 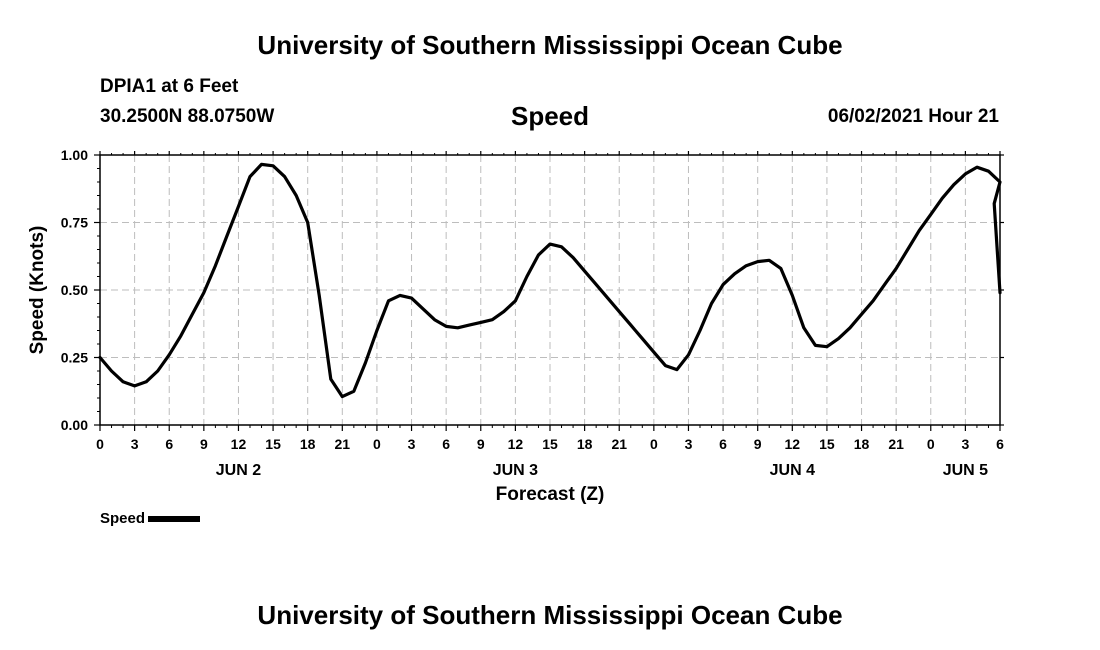 I want to click on x-axis-title: Forecast (Z), so click(x=550, y=494).